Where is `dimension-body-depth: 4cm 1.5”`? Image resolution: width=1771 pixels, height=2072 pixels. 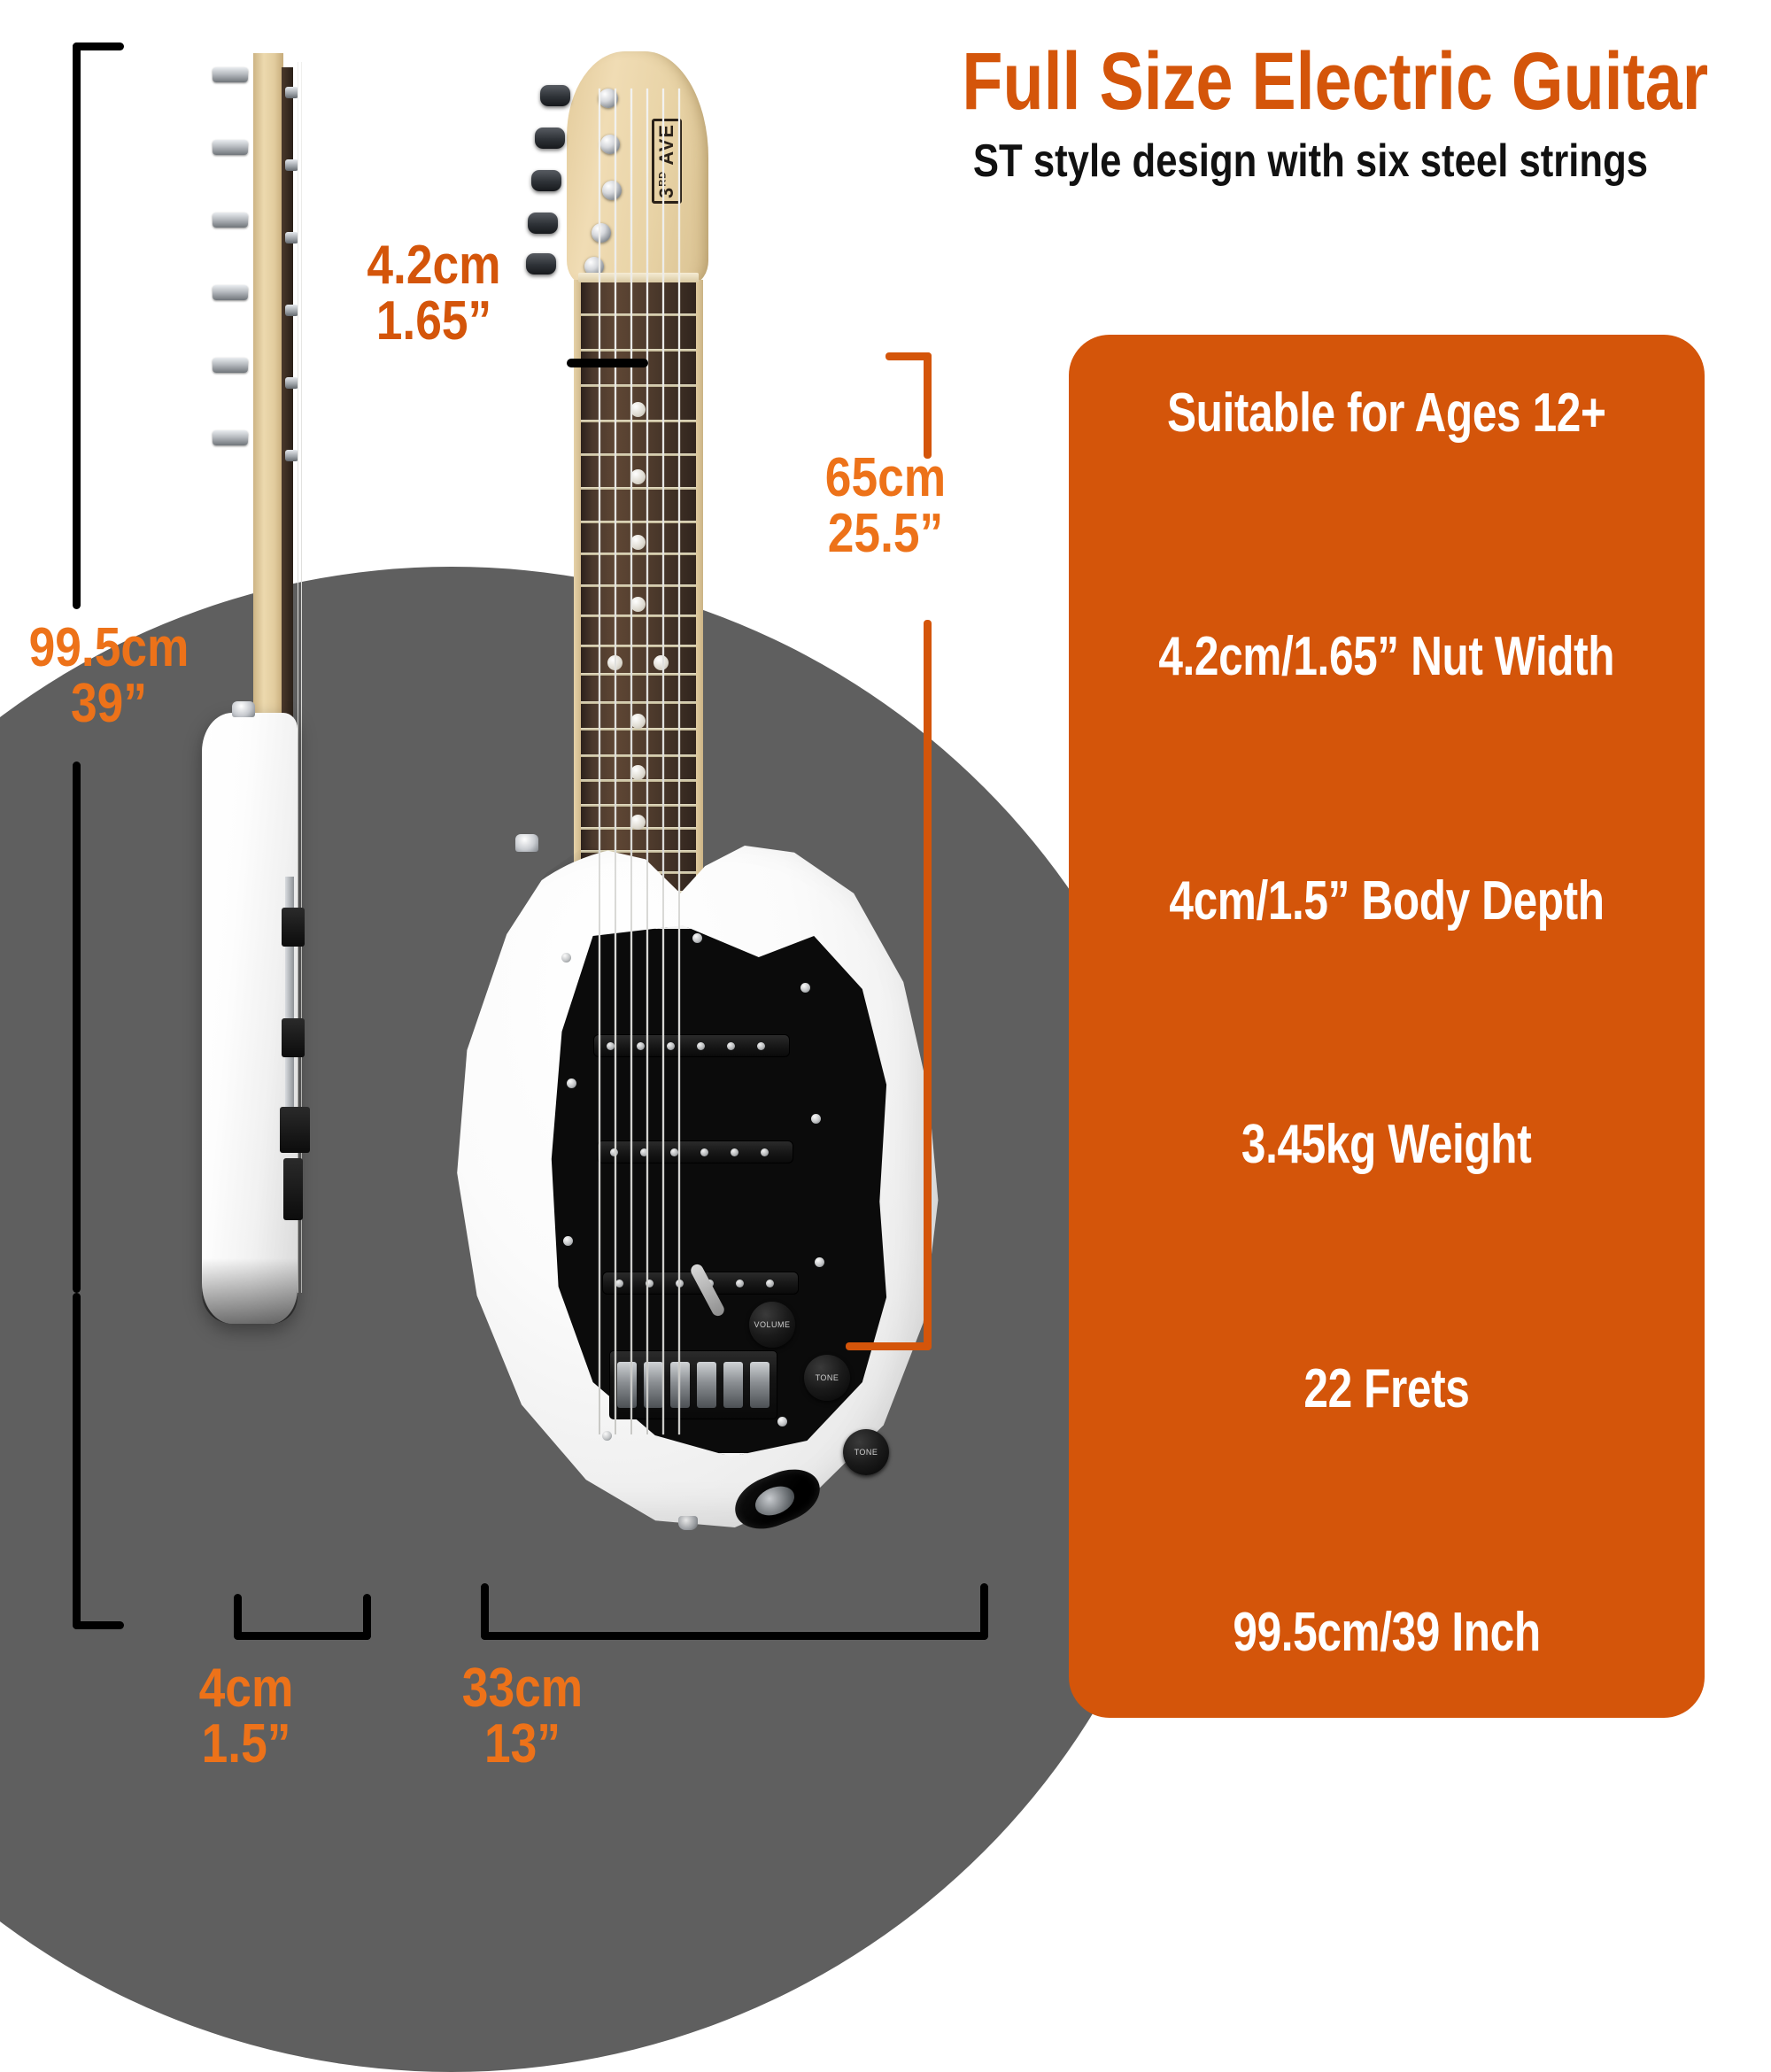 dimension-body-depth: 4cm 1.5” is located at coordinates (246, 1716).